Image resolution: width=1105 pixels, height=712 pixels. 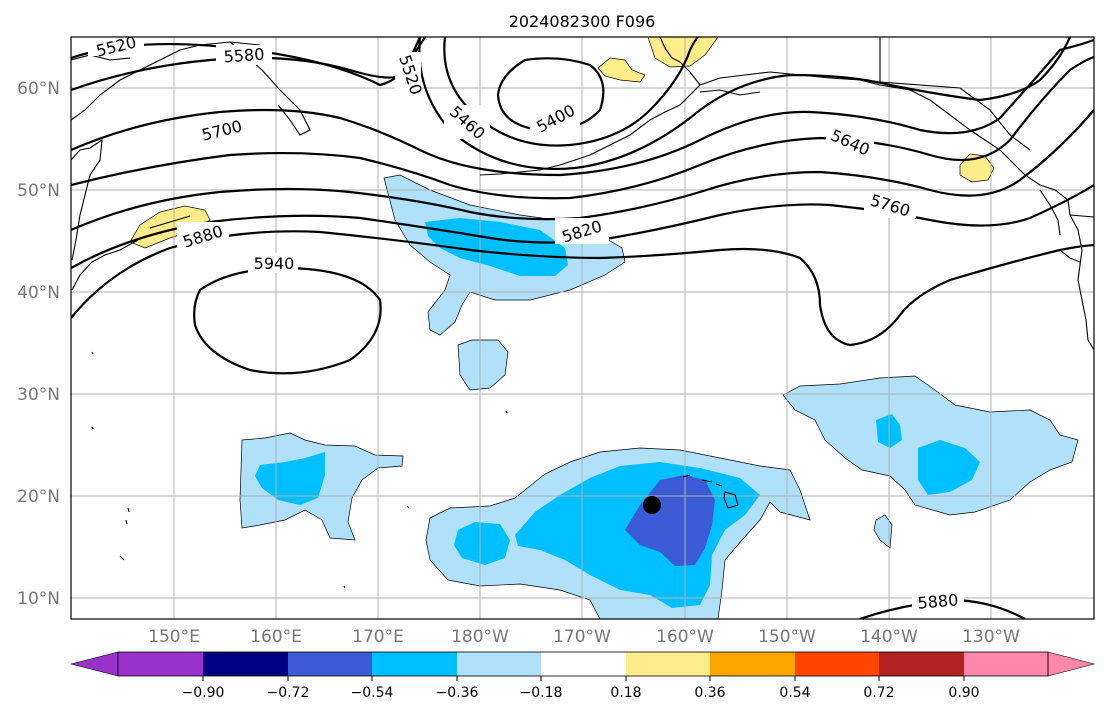 What do you see at coordinates (38, 344) in the screenshot?
I see `latitude-labels: 60°N 50°N 40°N 30°N 20°N 10°N` at bounding box center [38, 344].